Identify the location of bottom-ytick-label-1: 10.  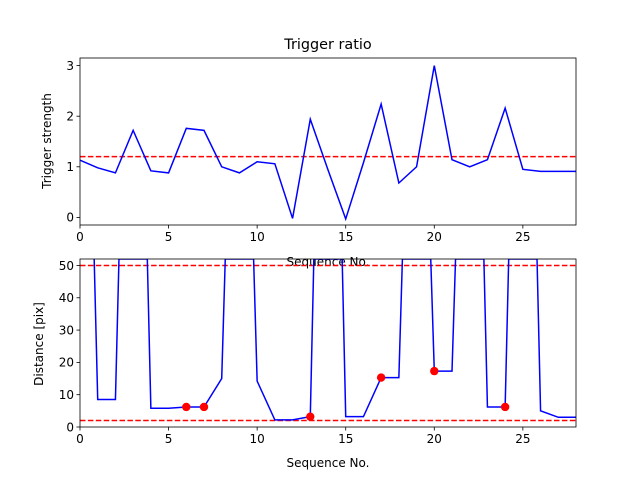
(66, 395).